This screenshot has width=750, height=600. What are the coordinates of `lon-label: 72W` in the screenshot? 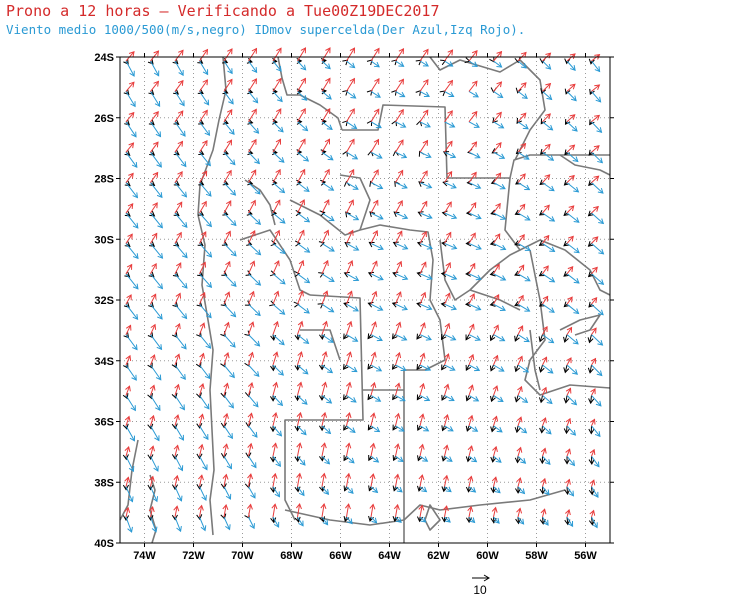 It's located at (193, 556).